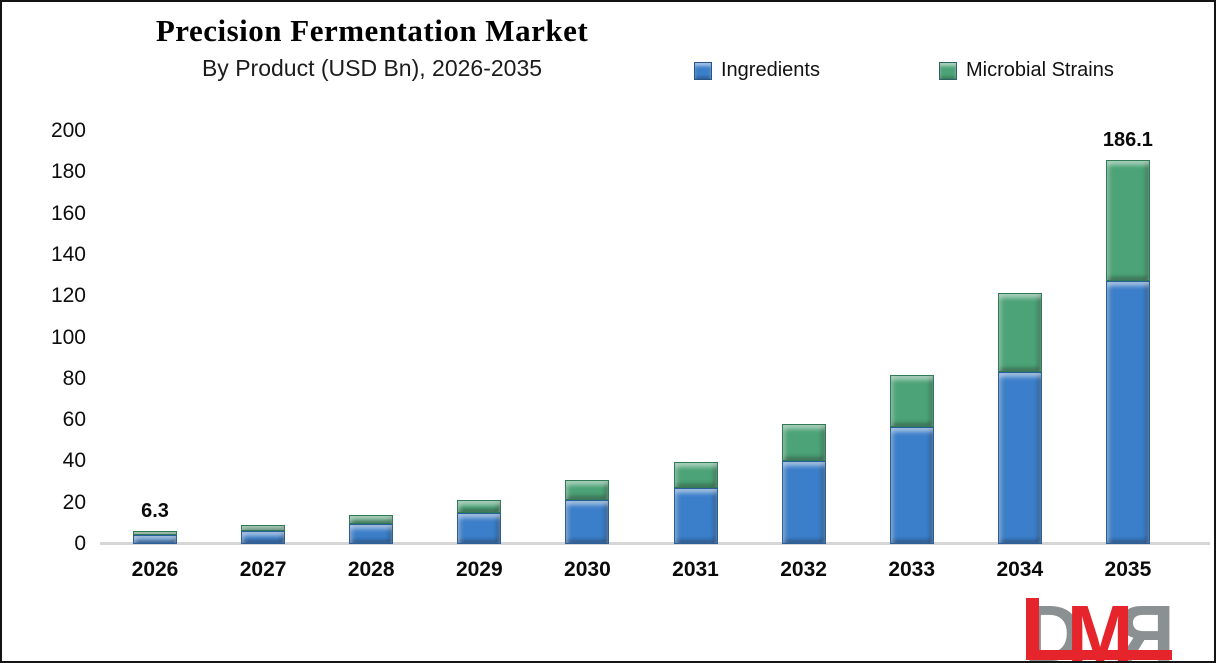  I want to click on bar-2028, so click(371, 529).